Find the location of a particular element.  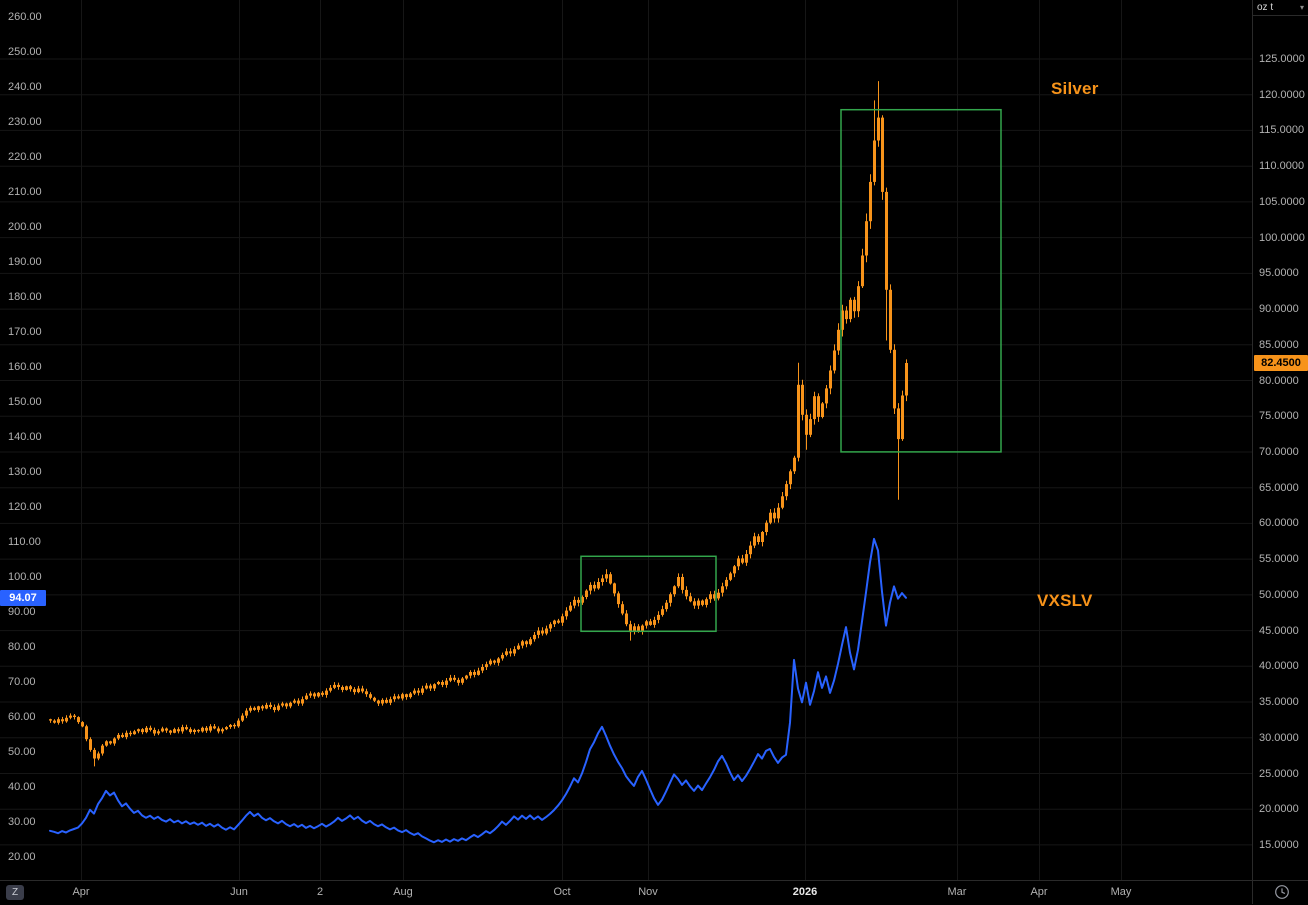

right-axis-tick: 30.0000 is located at coordinates (1279, 738).